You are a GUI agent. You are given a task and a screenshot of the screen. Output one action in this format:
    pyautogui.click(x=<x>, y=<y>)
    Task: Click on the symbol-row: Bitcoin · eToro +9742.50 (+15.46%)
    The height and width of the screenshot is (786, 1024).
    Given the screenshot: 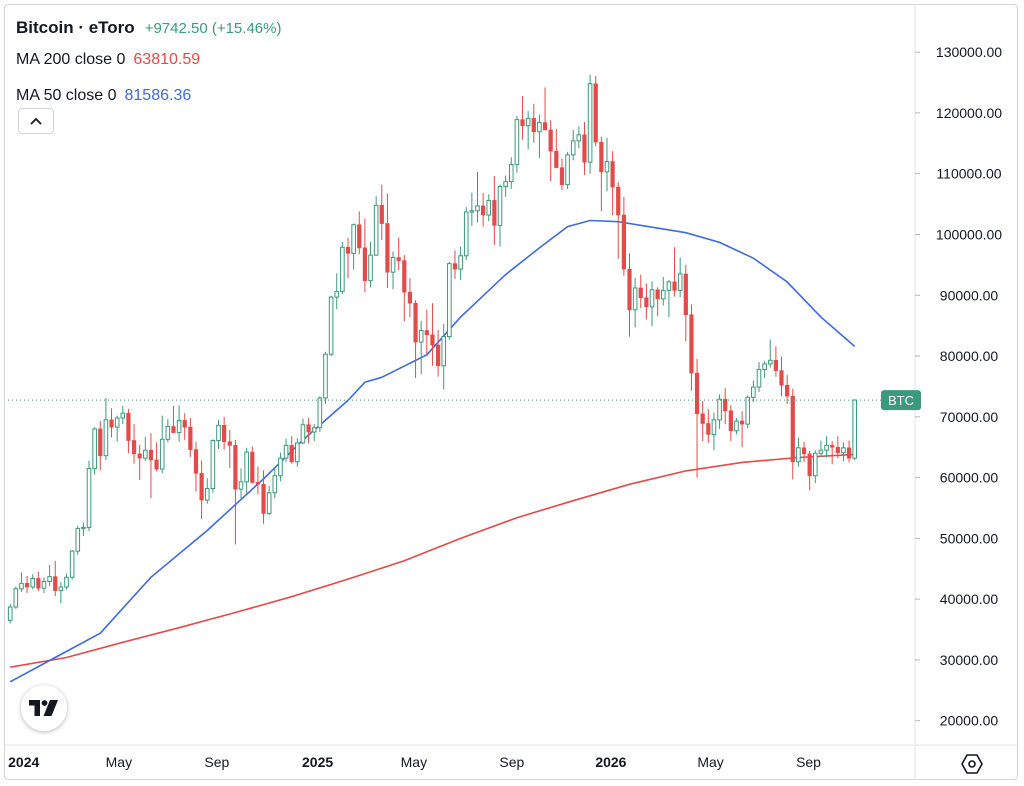 What is the action you would take?
    pyautogui.click(x=148, y=28)
    